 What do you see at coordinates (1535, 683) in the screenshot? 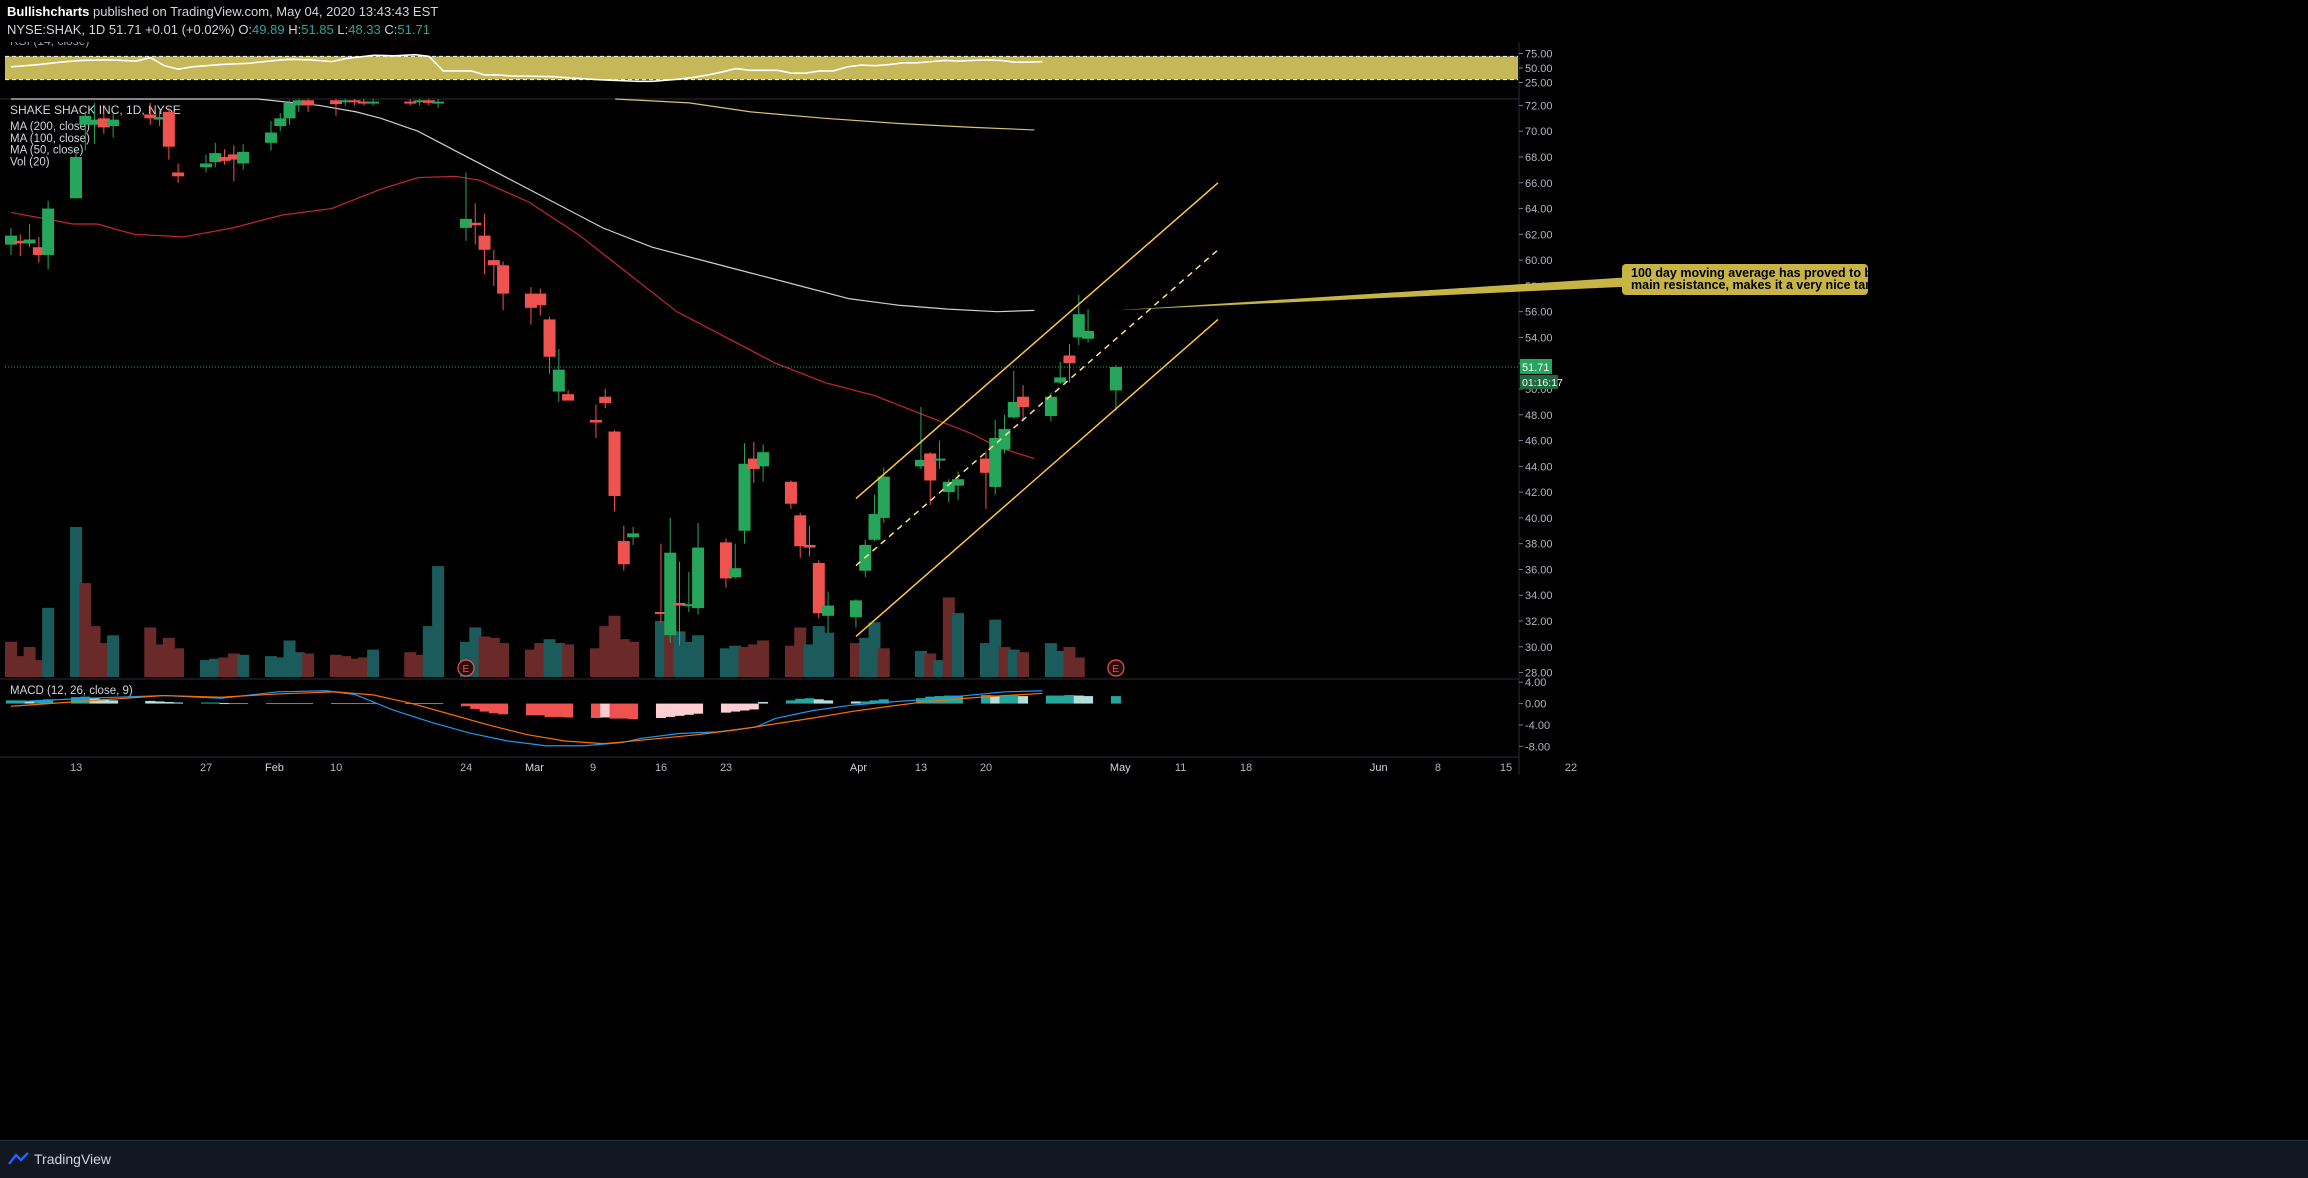
I see `macd-tick-label: 4.00` at bounding box center [1535, 683].